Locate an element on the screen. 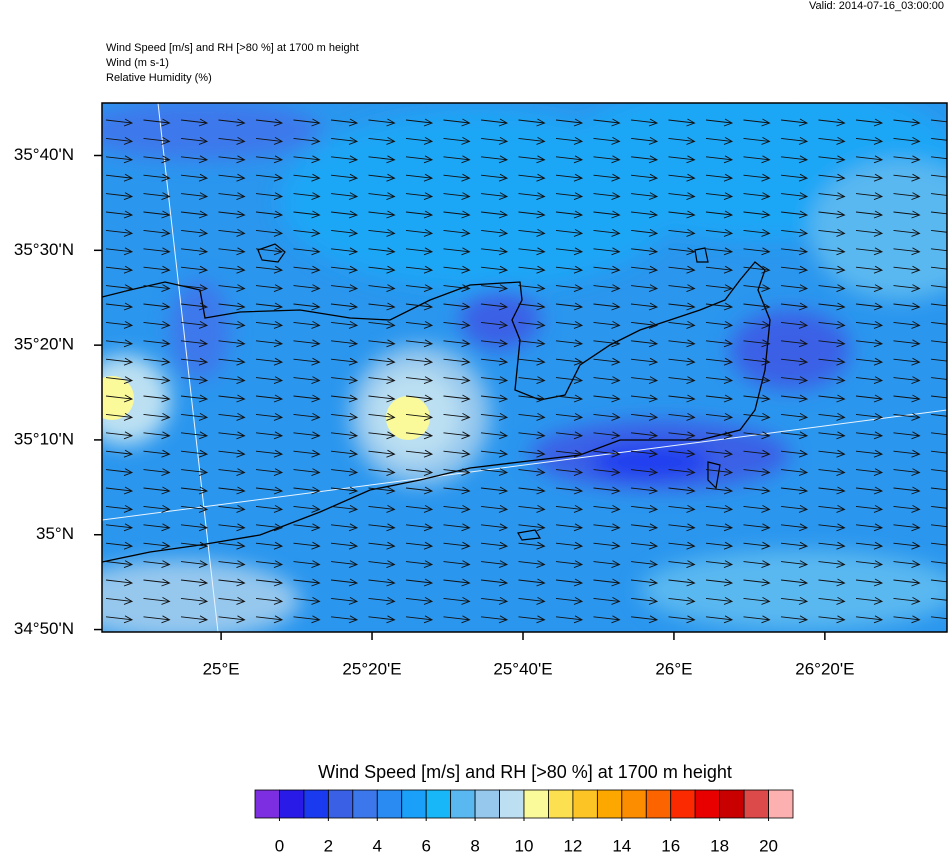 This screenshot has width=948, height=854. lat-tick-label: 35°40'N is located at coordinates (44, 154).